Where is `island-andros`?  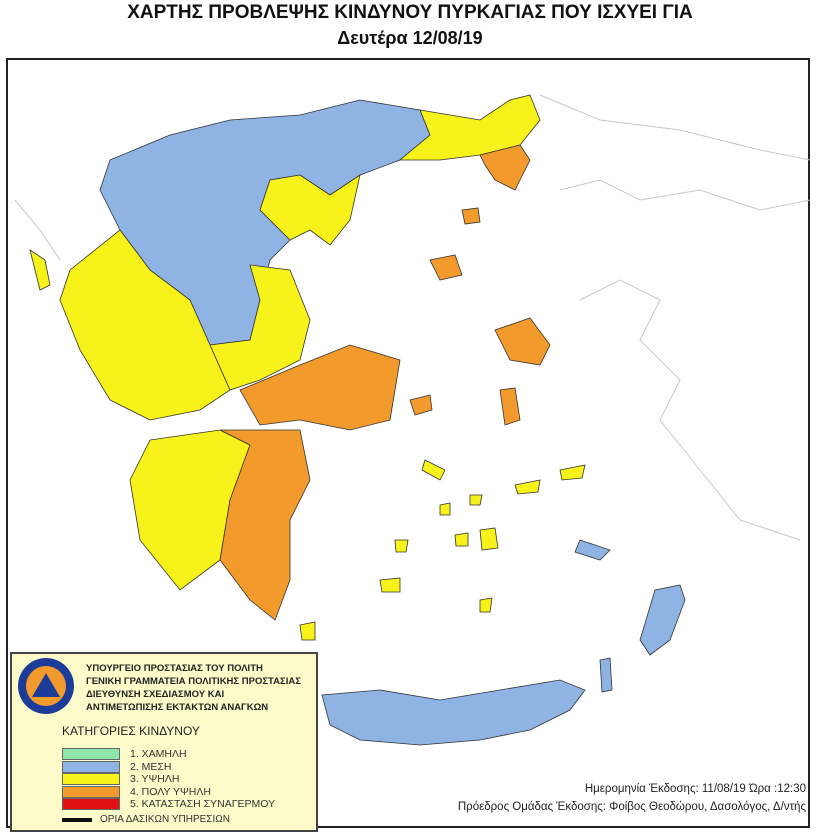
island-andros is located at coordinates (433, 470).